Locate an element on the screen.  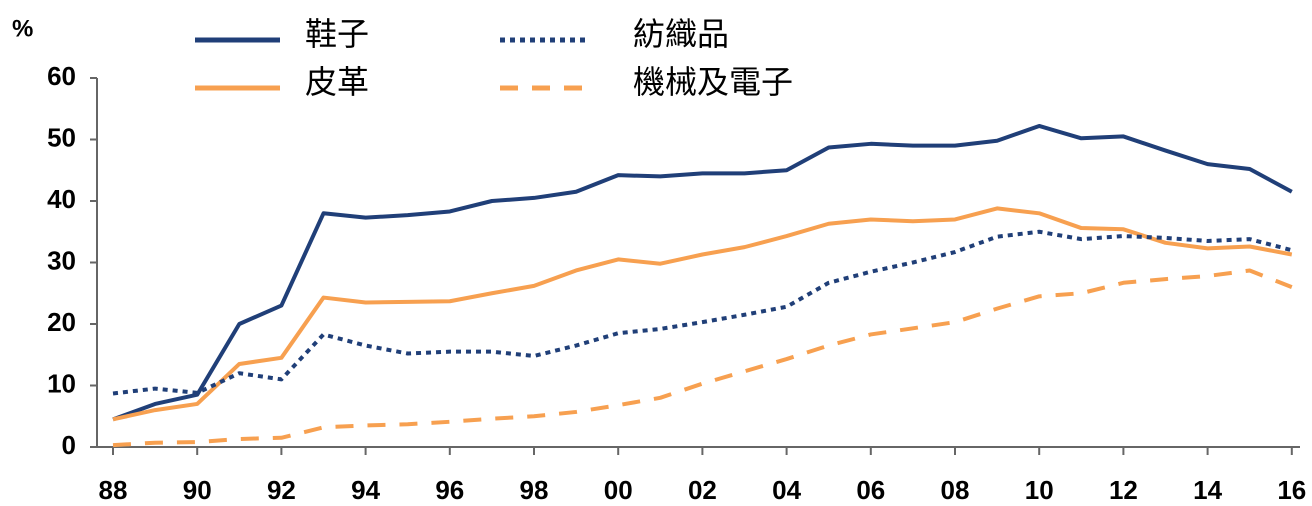
x-tick-label: 88 is located at coordinates (113, 490).